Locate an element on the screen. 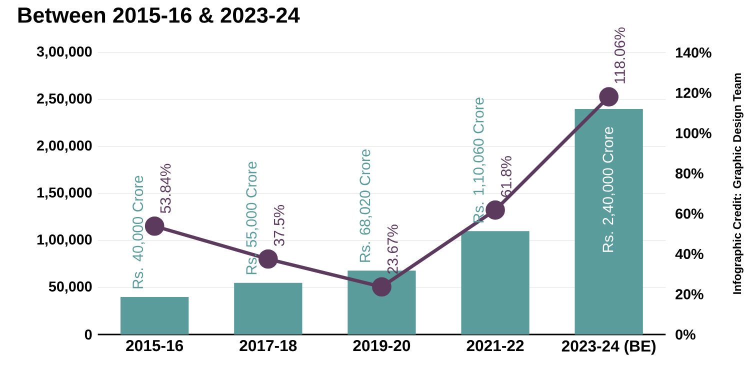 The width and height of the screenshot is (750, 372). text: Infographic Credit: Graphic Design Team is located at coordinates (738, 183).